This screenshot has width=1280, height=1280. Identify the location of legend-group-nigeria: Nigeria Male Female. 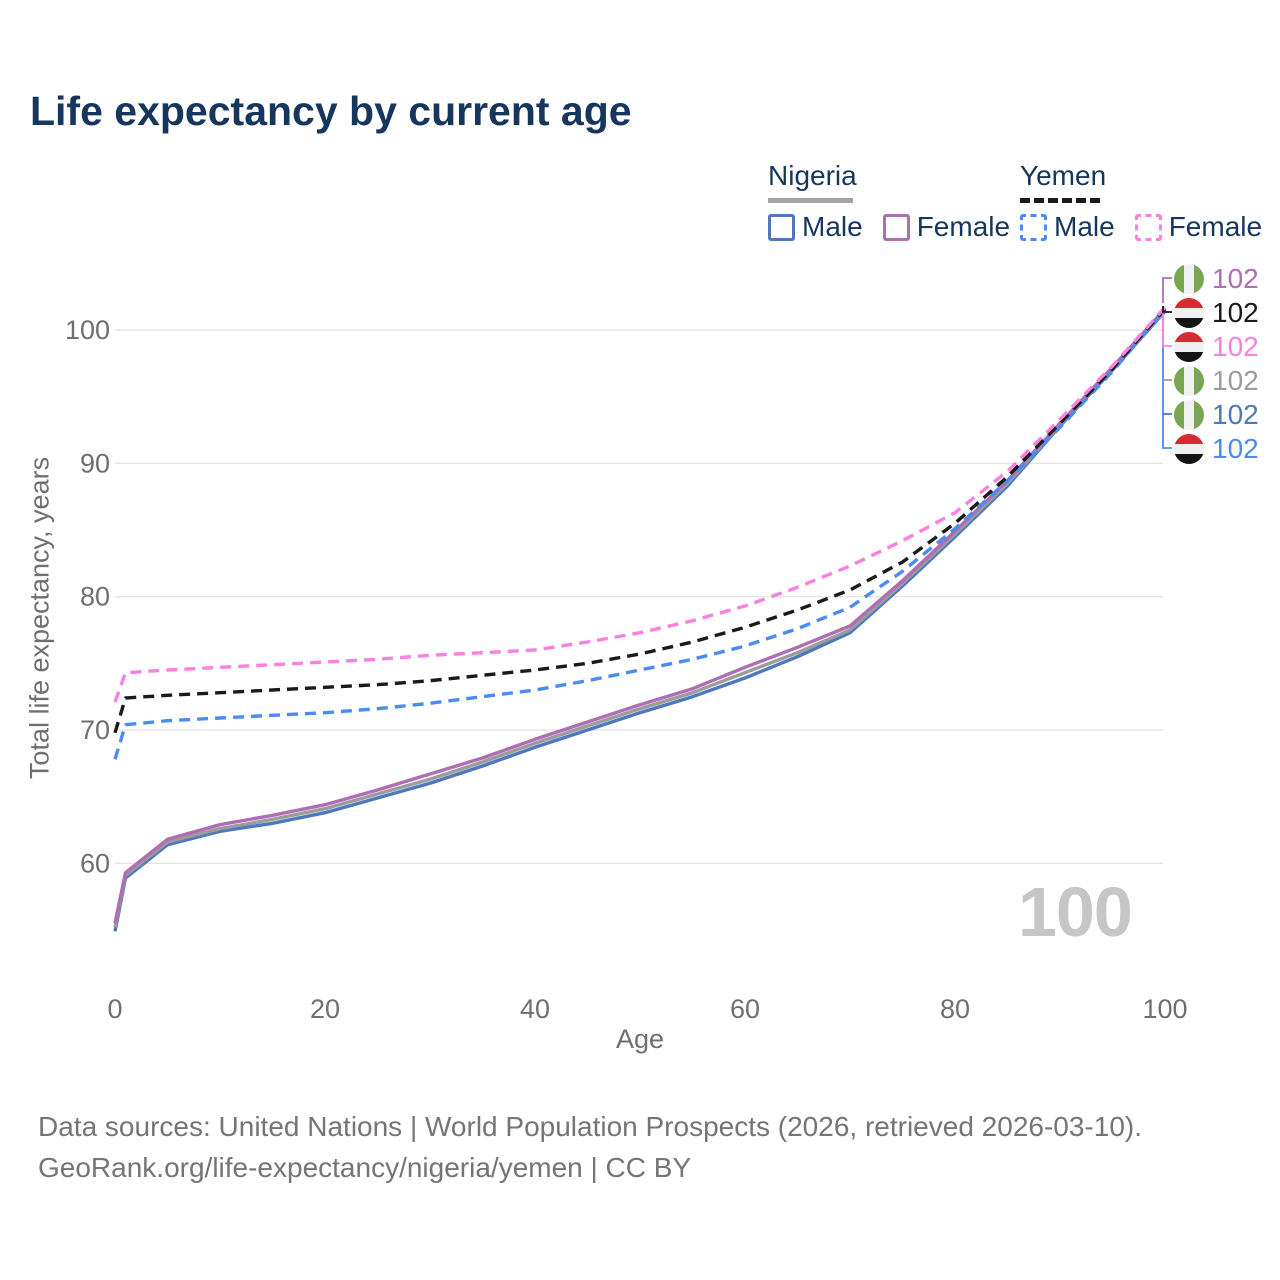
(899, 201).